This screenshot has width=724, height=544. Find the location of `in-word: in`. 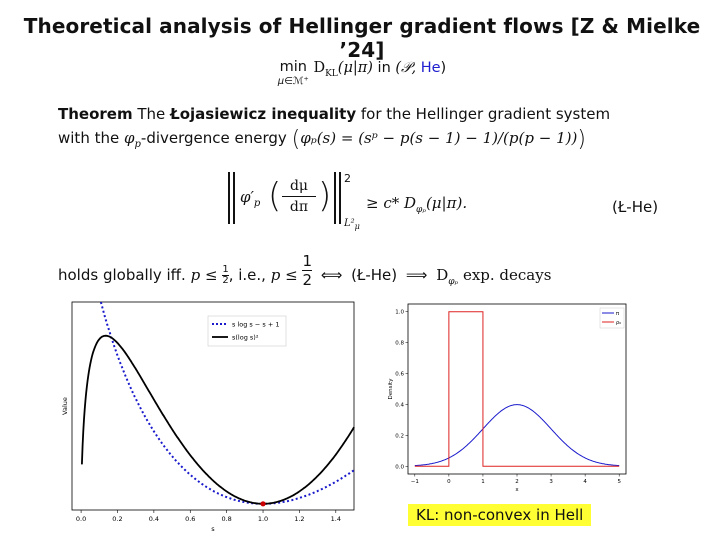

in-word: in is located at coordinates (384, 68).